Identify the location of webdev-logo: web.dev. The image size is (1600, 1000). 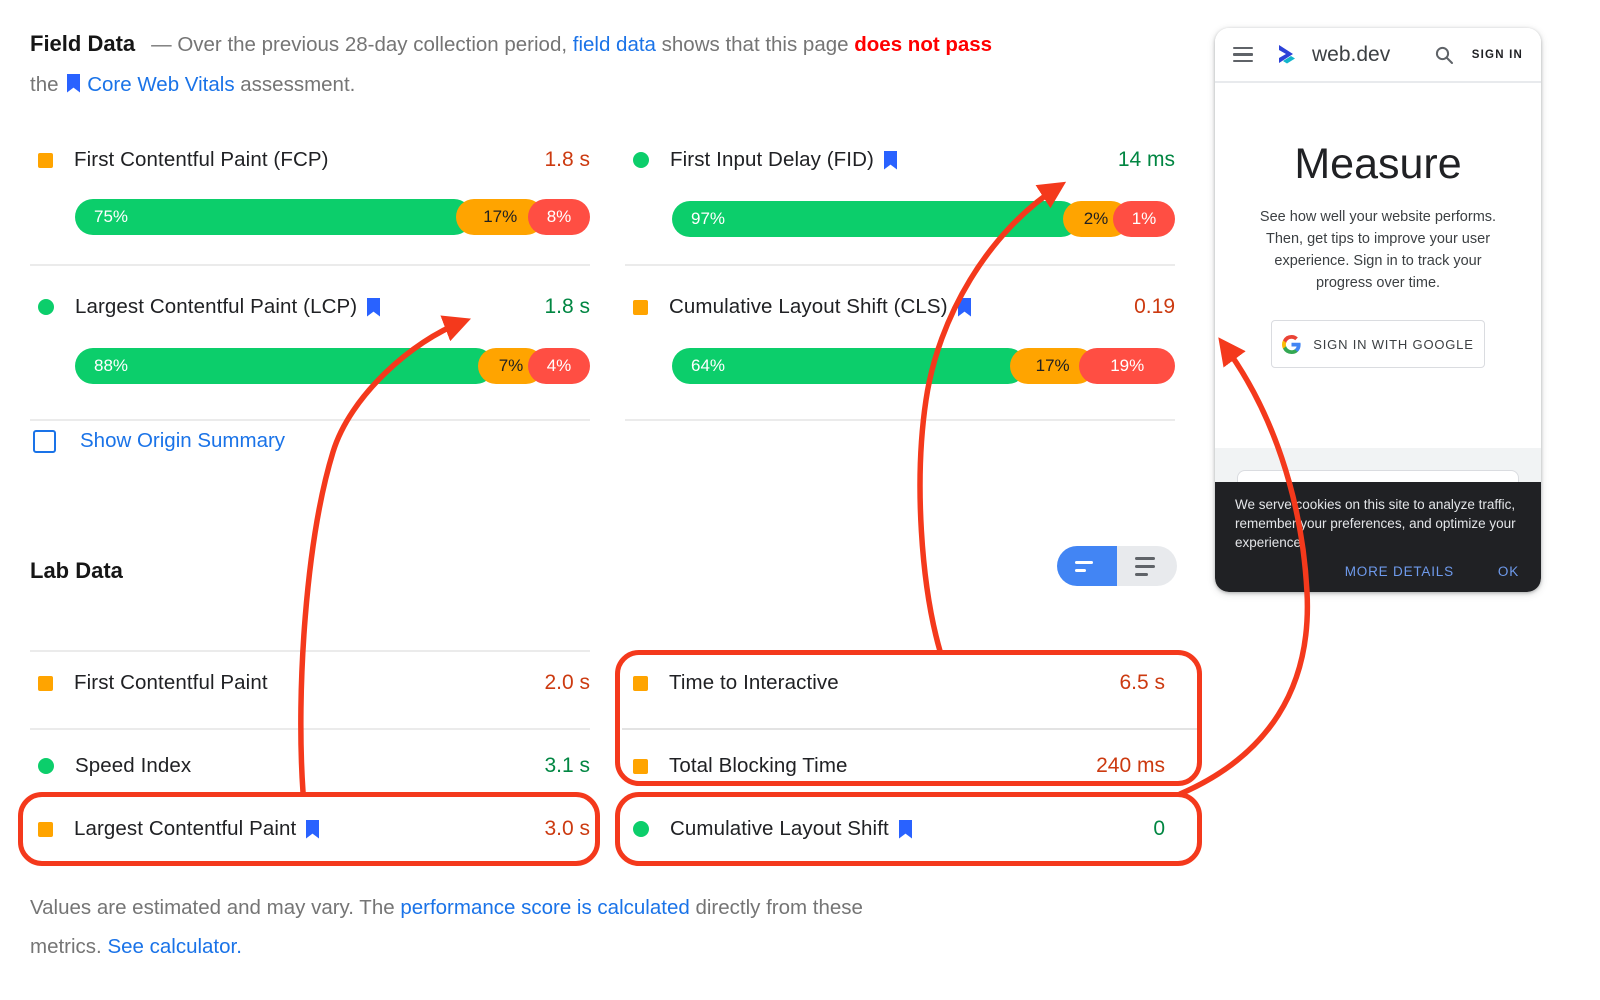
(1332, 55).